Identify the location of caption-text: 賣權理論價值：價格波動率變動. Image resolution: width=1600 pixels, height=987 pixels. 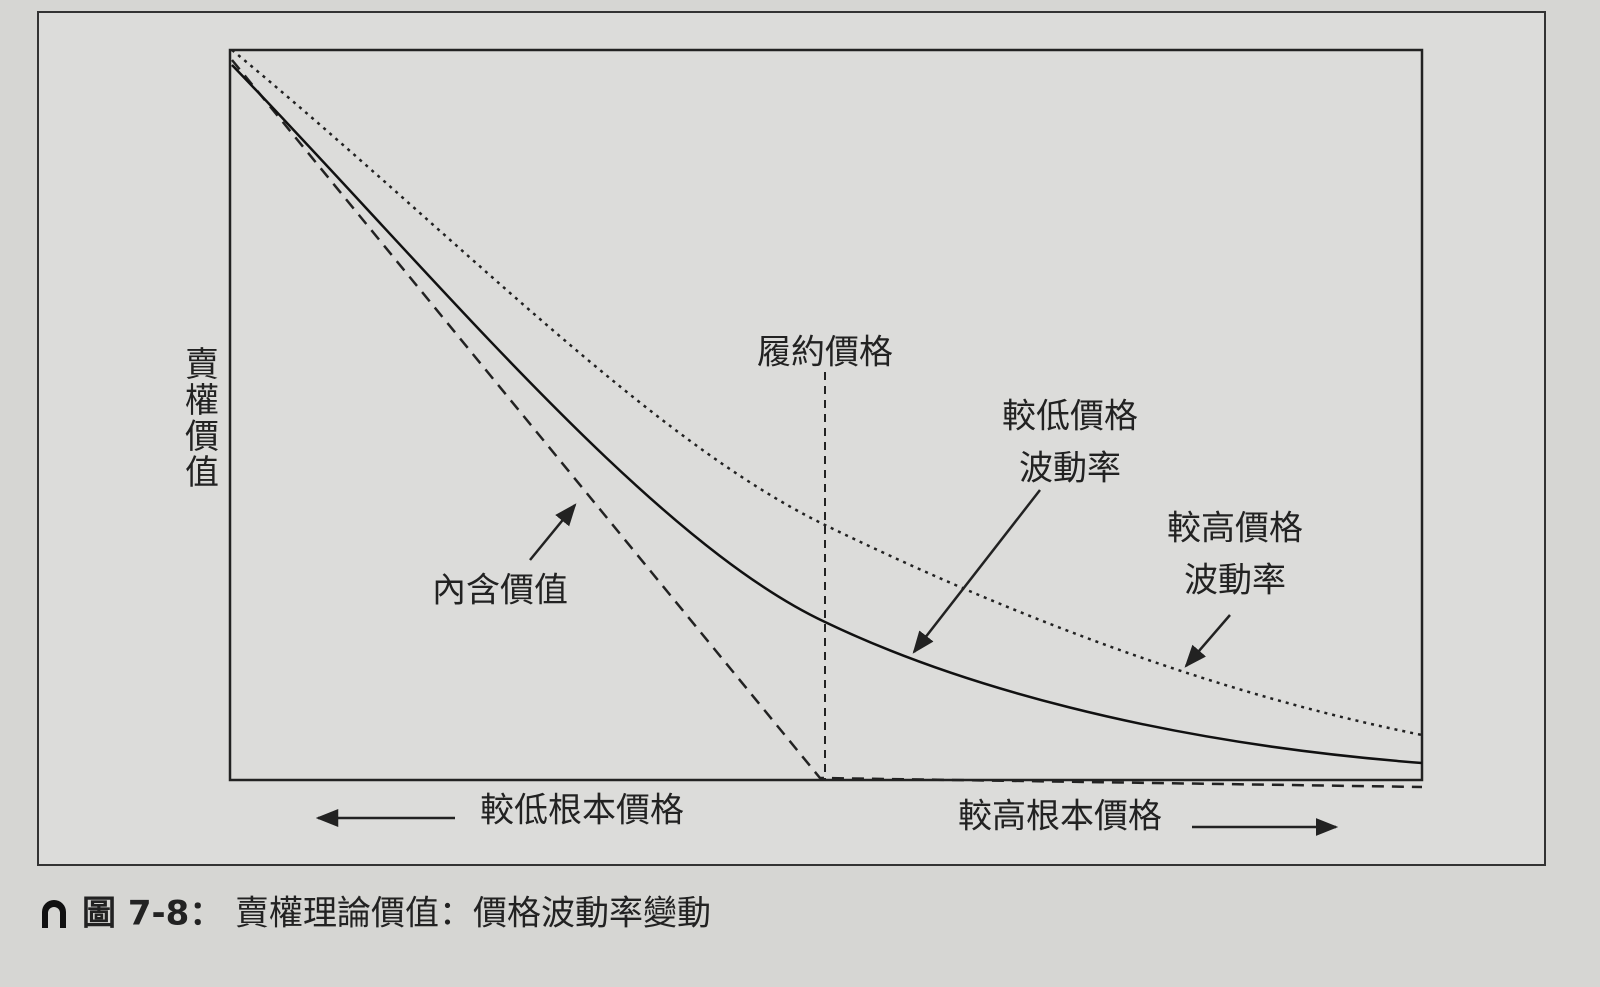
(473, 914).